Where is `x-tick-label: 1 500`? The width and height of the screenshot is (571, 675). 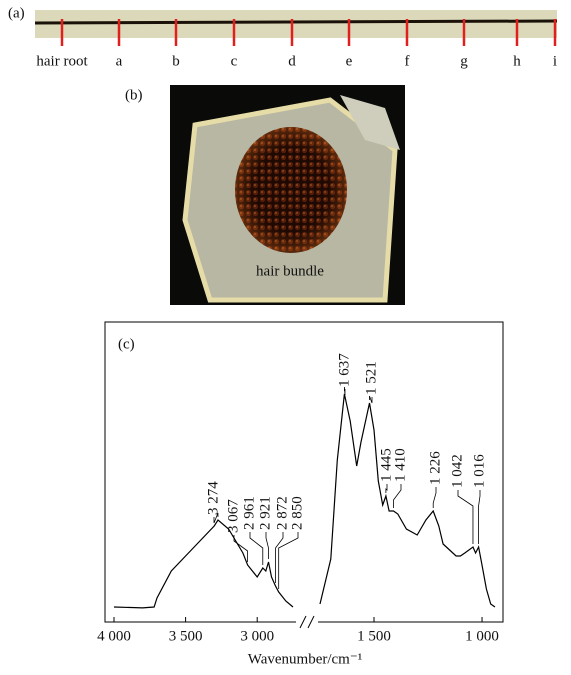 x-tick-label: 1 500 is located at coordinates (374, 636).